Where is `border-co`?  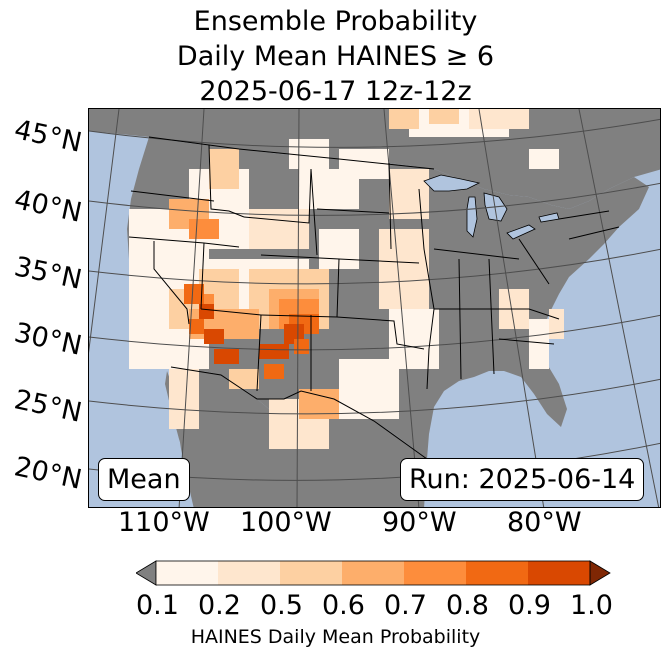
border-co is located at coordinates (300, 286).